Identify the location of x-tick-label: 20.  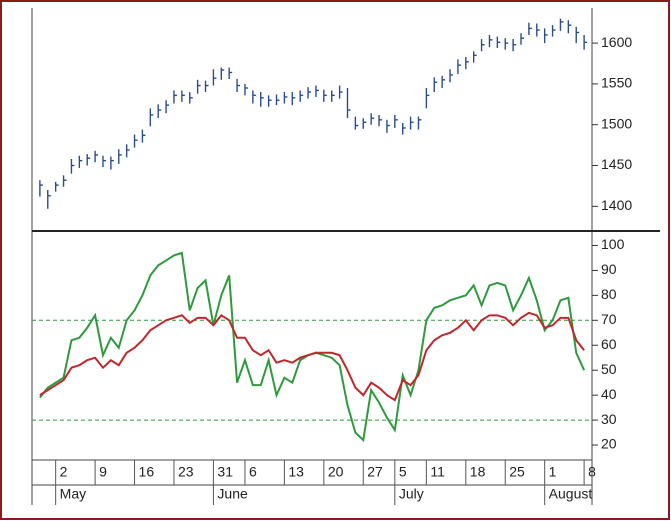
(336, 472).